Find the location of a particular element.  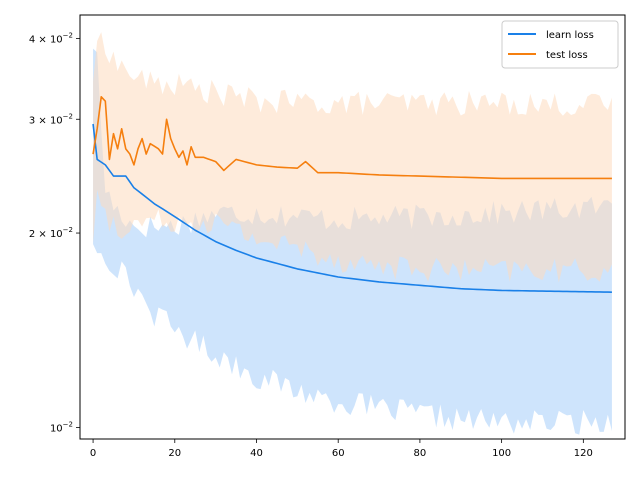

x-tick-label: 40 is located at coordinates (256, 453).